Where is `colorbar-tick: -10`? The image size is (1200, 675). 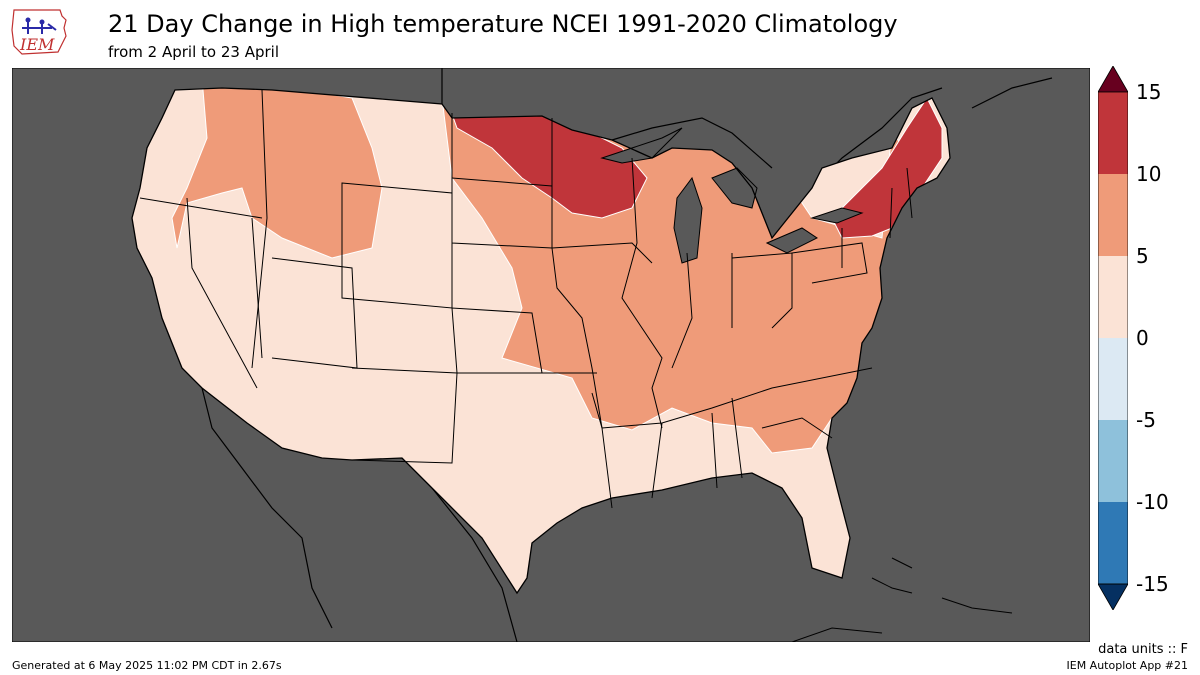 colorbar-tick: -10 is located at coordinates (1152, 502).